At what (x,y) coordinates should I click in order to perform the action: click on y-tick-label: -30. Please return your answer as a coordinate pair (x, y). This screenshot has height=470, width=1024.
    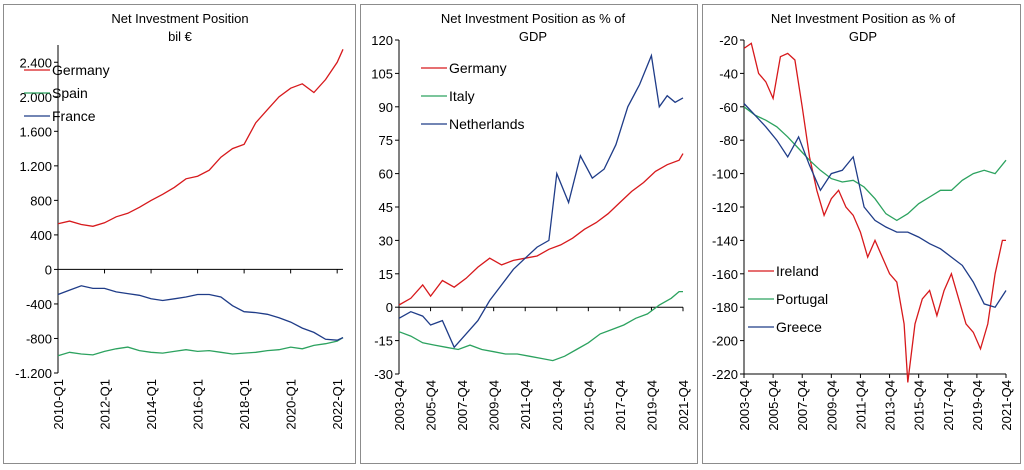
    Looking at the image, I should click on (383, 374).